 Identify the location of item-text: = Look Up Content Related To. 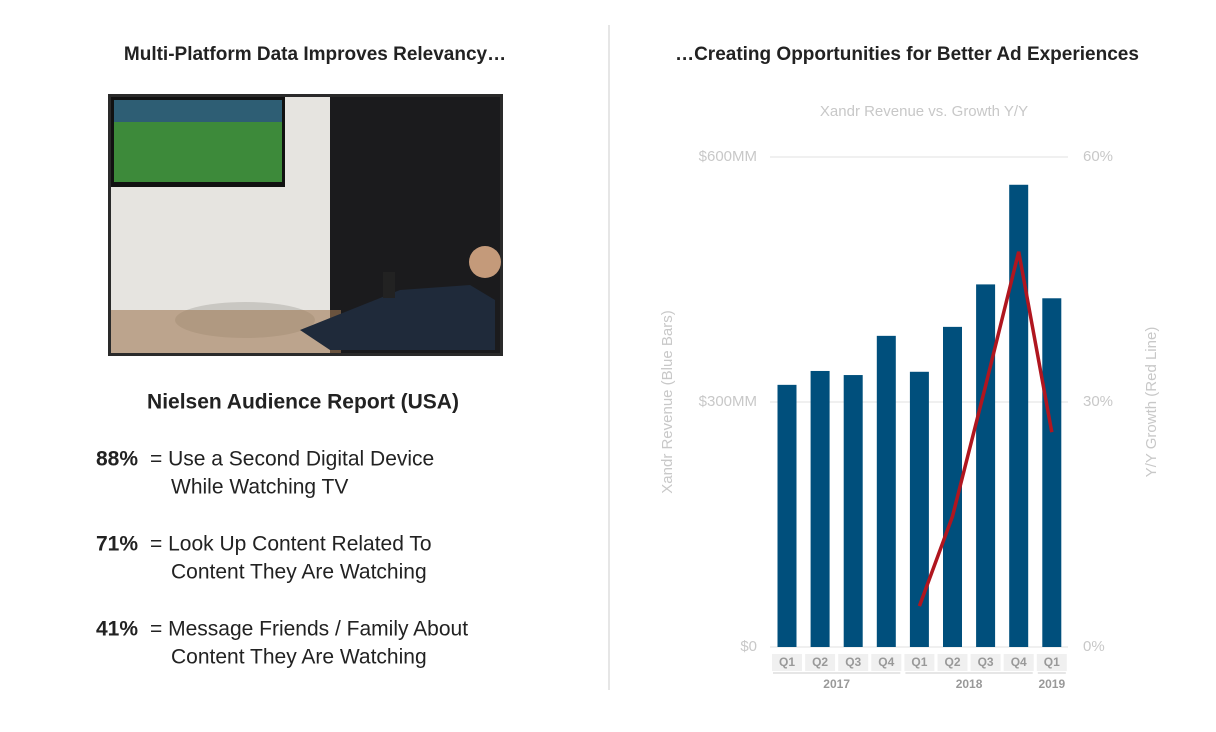
(291, 544).